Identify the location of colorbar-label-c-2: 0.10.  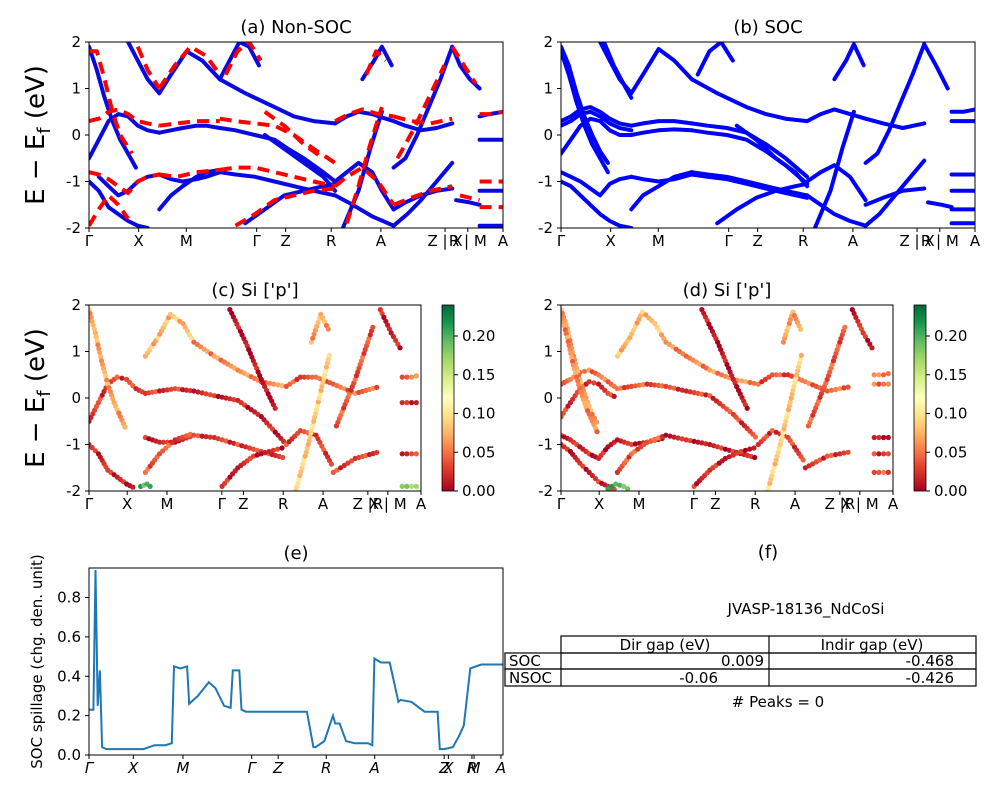
(478, 414).